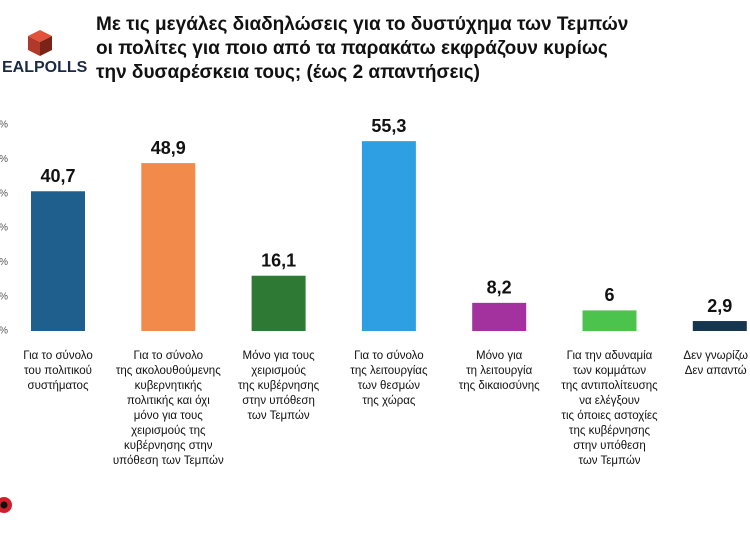 Image resolution: width=750 pixels, height=536 pixels. Describe the element at coordinates (499, 371) in the screenshot. I see `x-tick-label: Μόνο για τη λειτουργία της δικαιοσύνης` at that location.